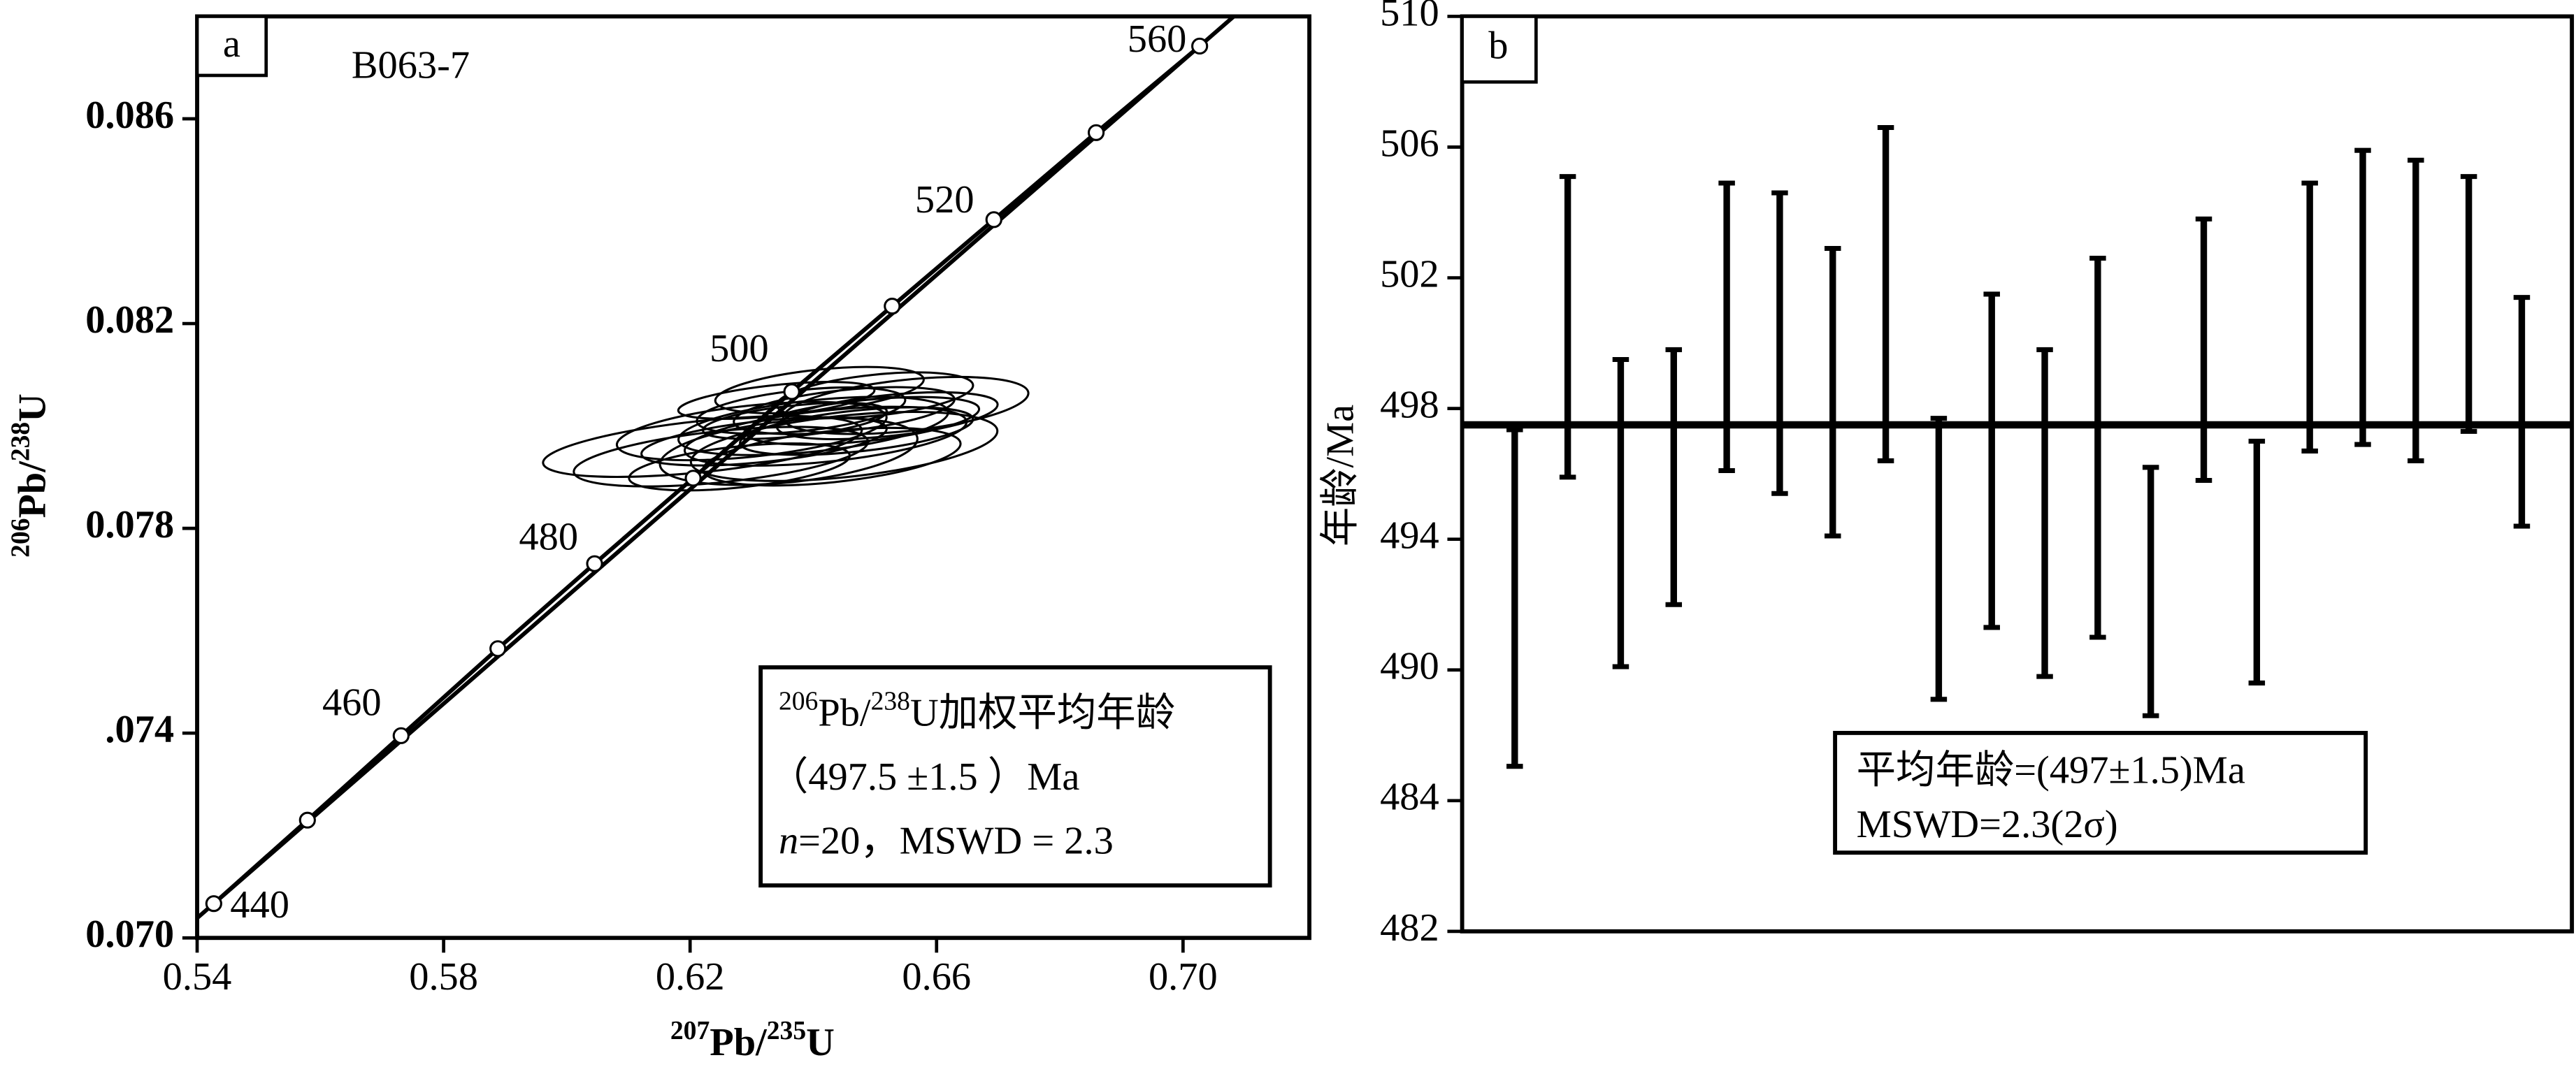 Image resolution: width=2576 pixels, height=1074 pixels. Describe the element at coordinates (1409, 405) in the screenshot. I see `y-tick-label: 498` at that location.